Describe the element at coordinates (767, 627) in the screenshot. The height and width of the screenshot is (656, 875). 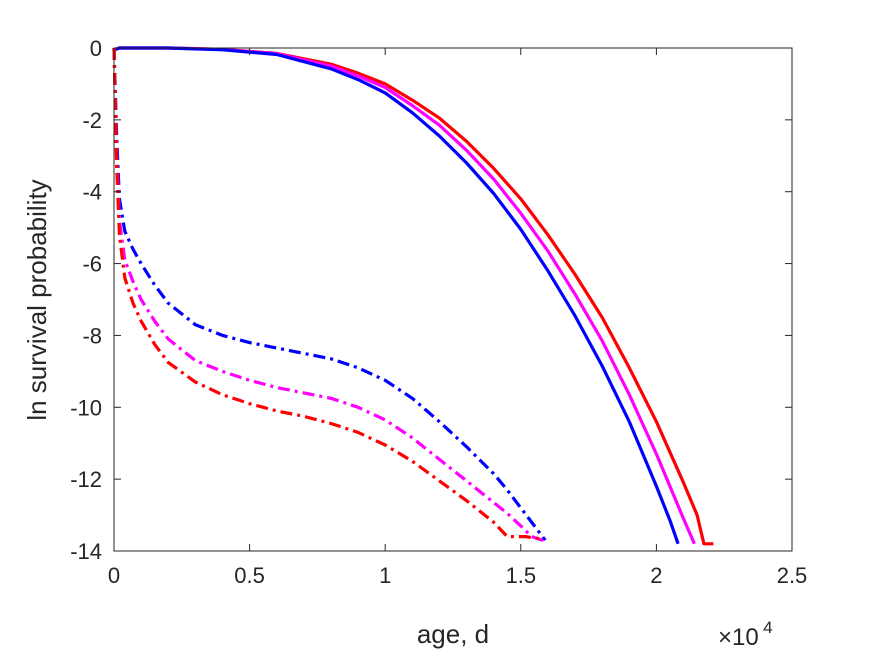
I see `x-axis-multiplier-exponent: 4` at that location.